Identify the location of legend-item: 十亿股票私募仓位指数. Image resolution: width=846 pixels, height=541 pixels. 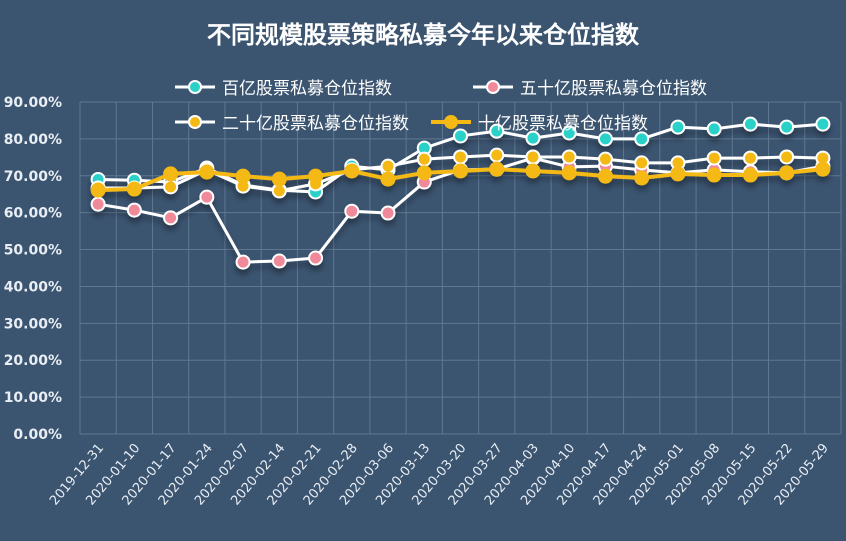
(539, 124).